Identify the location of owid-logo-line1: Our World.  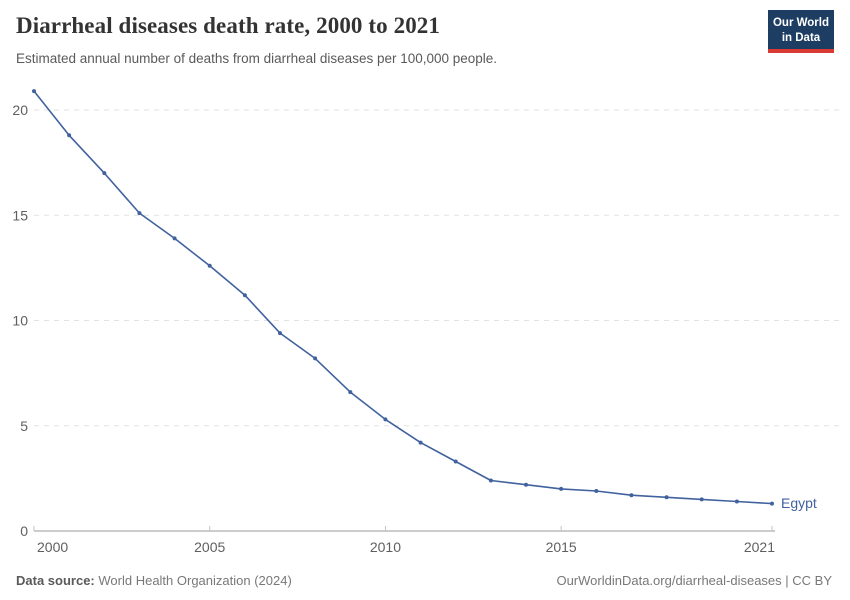
(800, 23).